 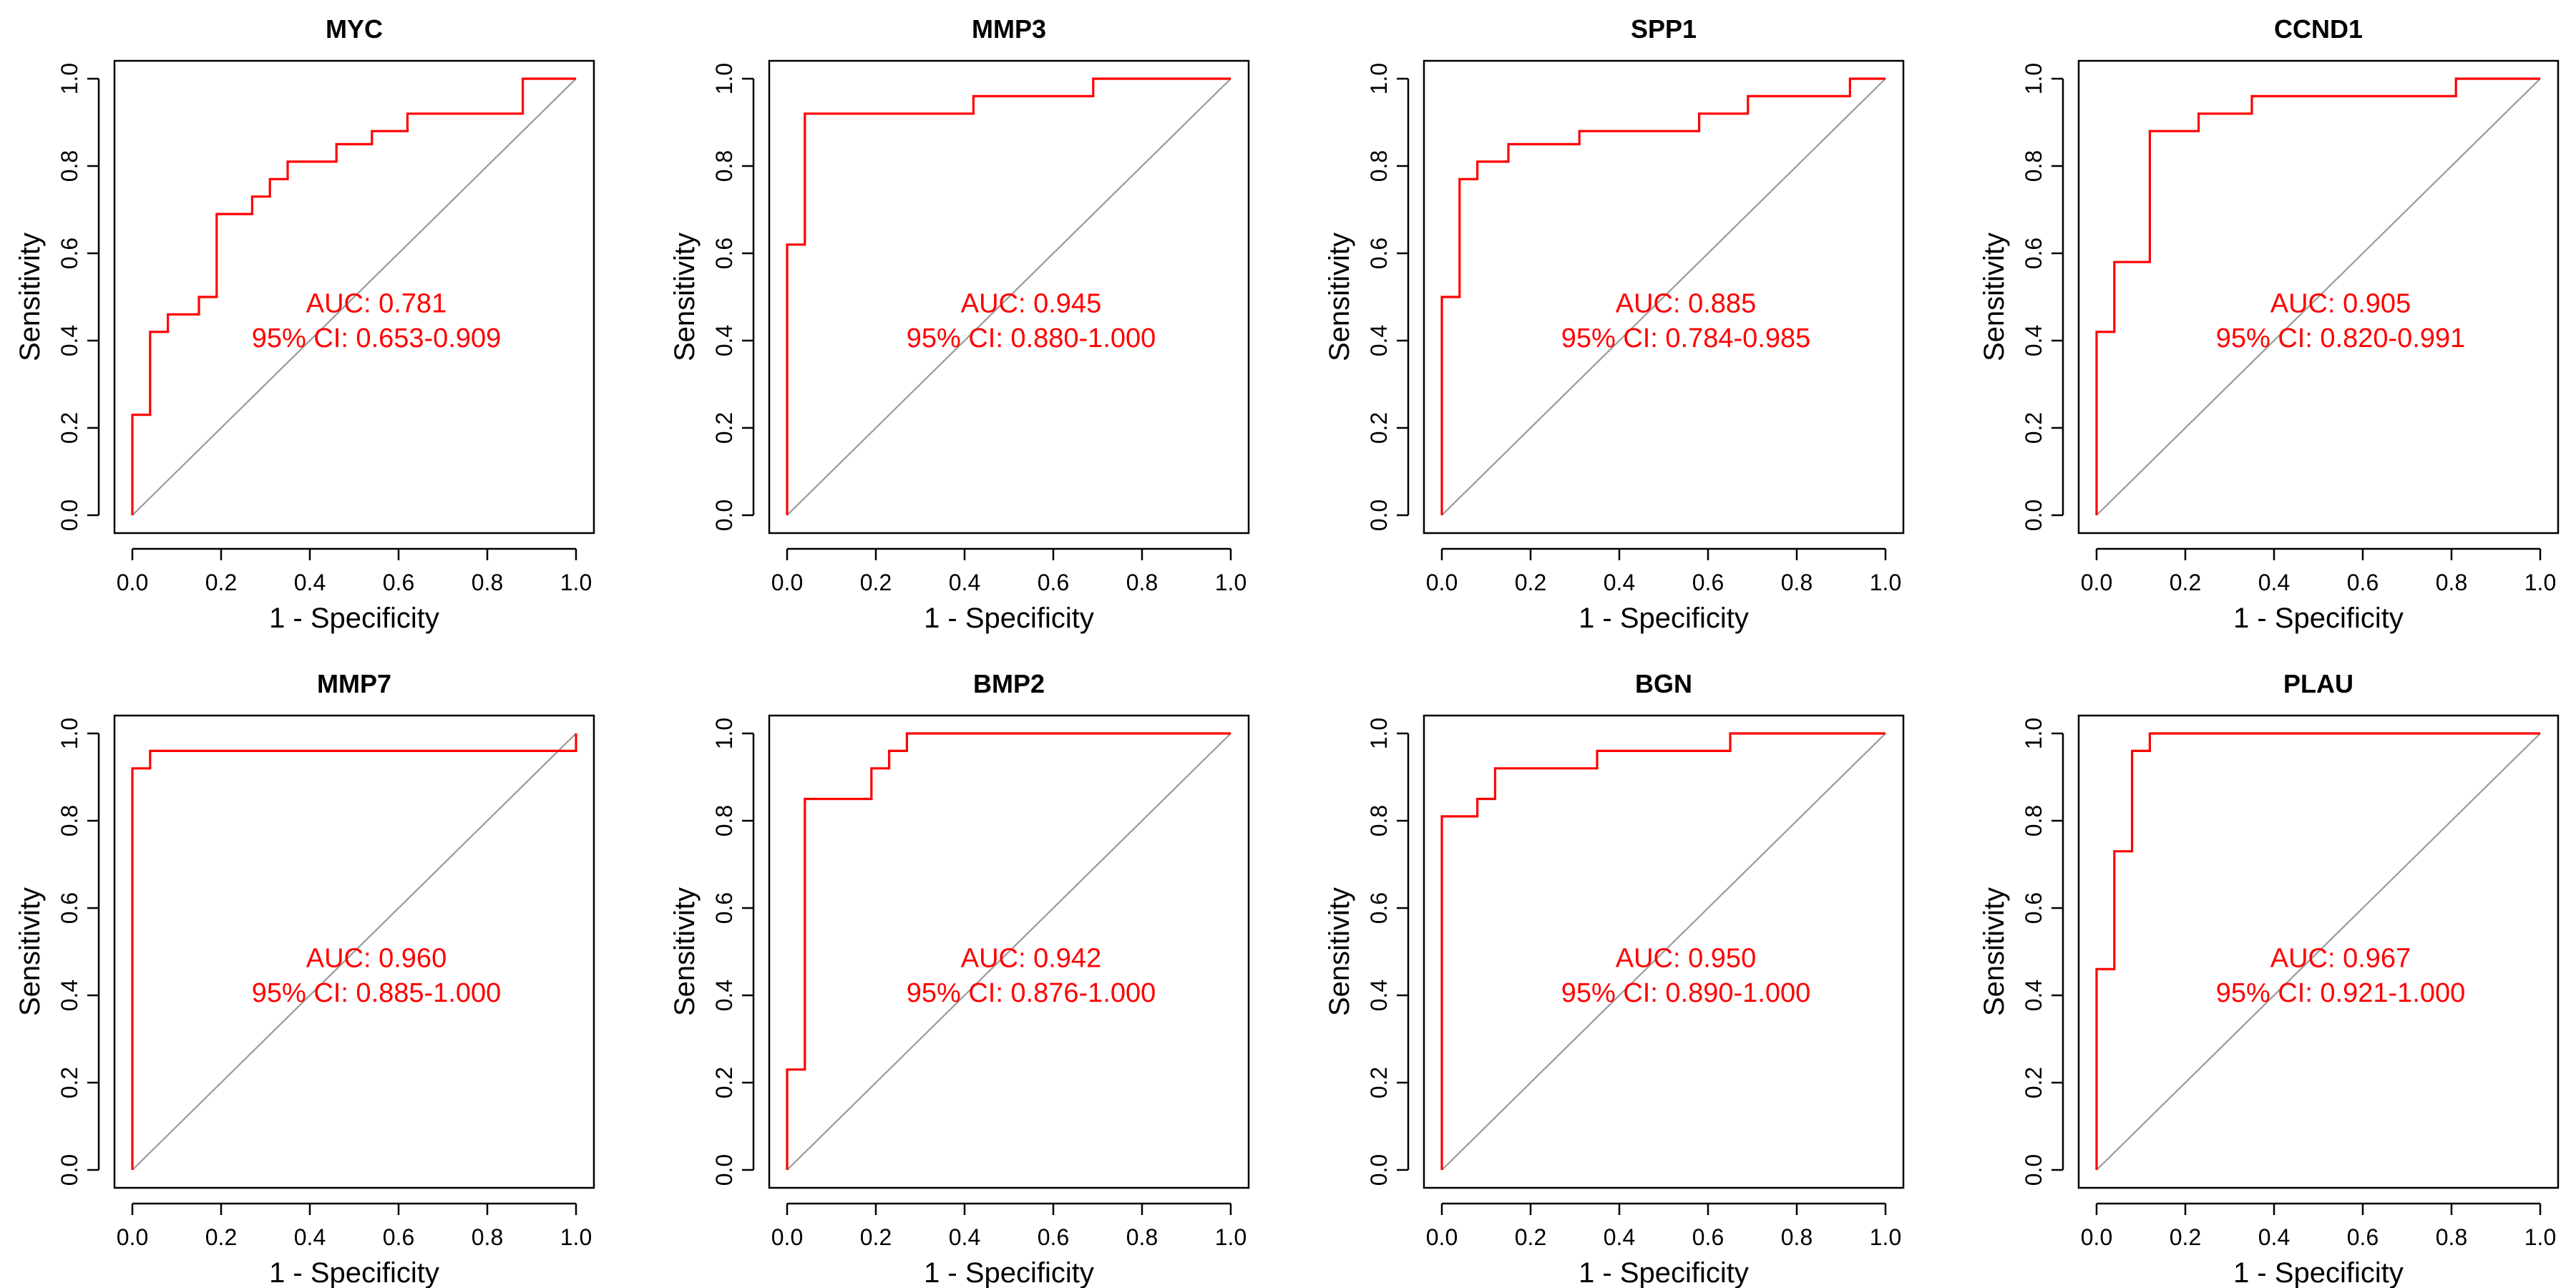 I want to click on auc-label: AUC: 0.905, so click(x=2340, y=303).